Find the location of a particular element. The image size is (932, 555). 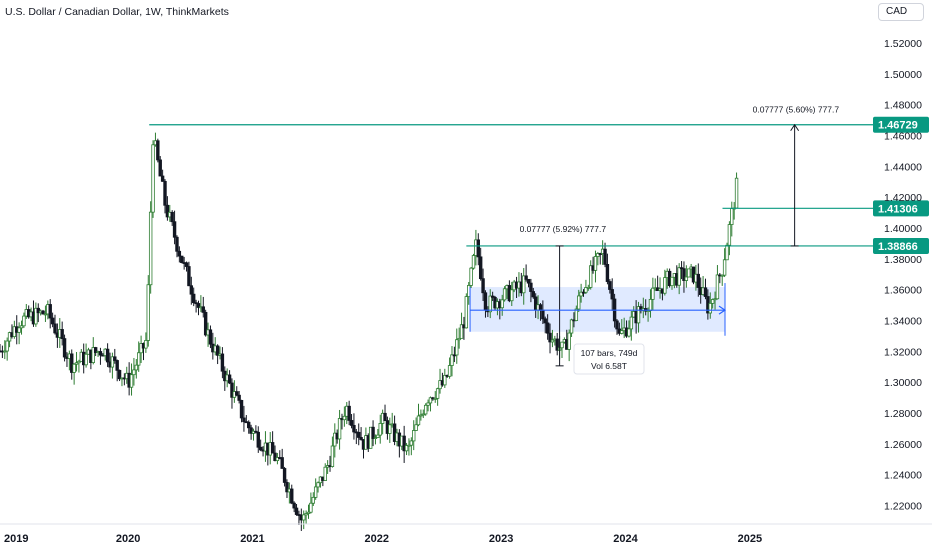

level-price-label: 1.41306 is located at coordinates (898, 209).